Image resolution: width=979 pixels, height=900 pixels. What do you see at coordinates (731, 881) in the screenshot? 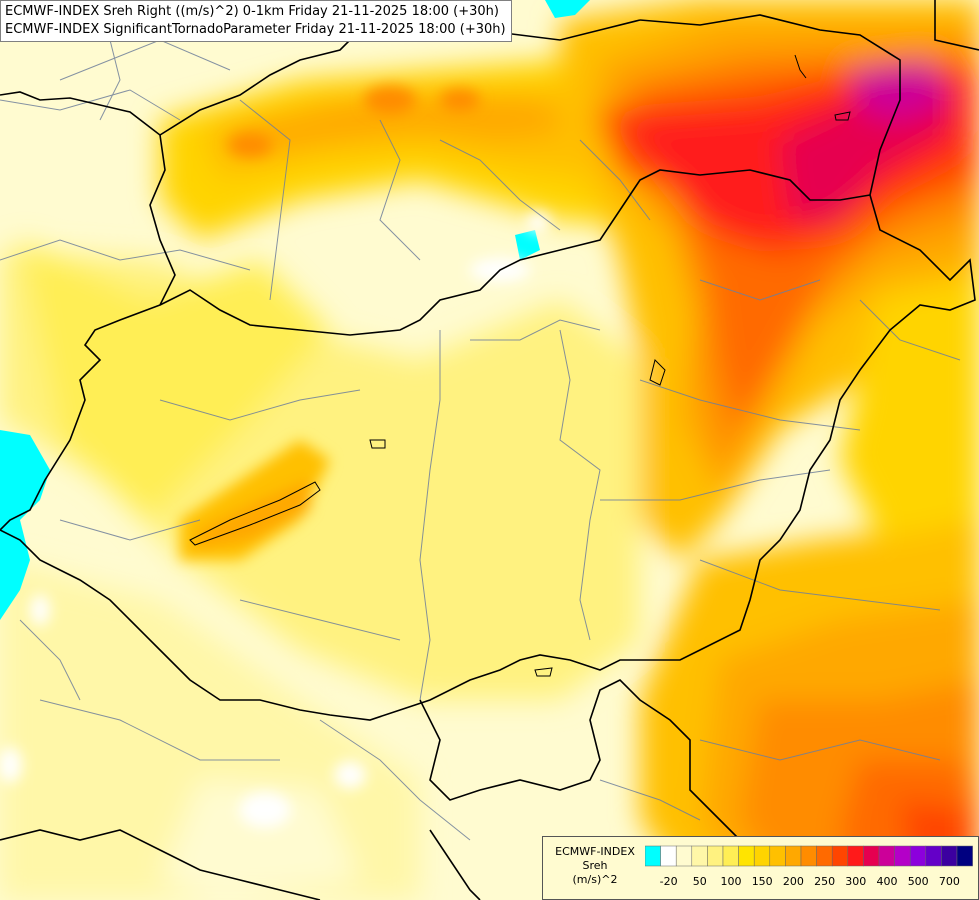
I see `legend-tick-label: 100` at bounding box center [731, 881].